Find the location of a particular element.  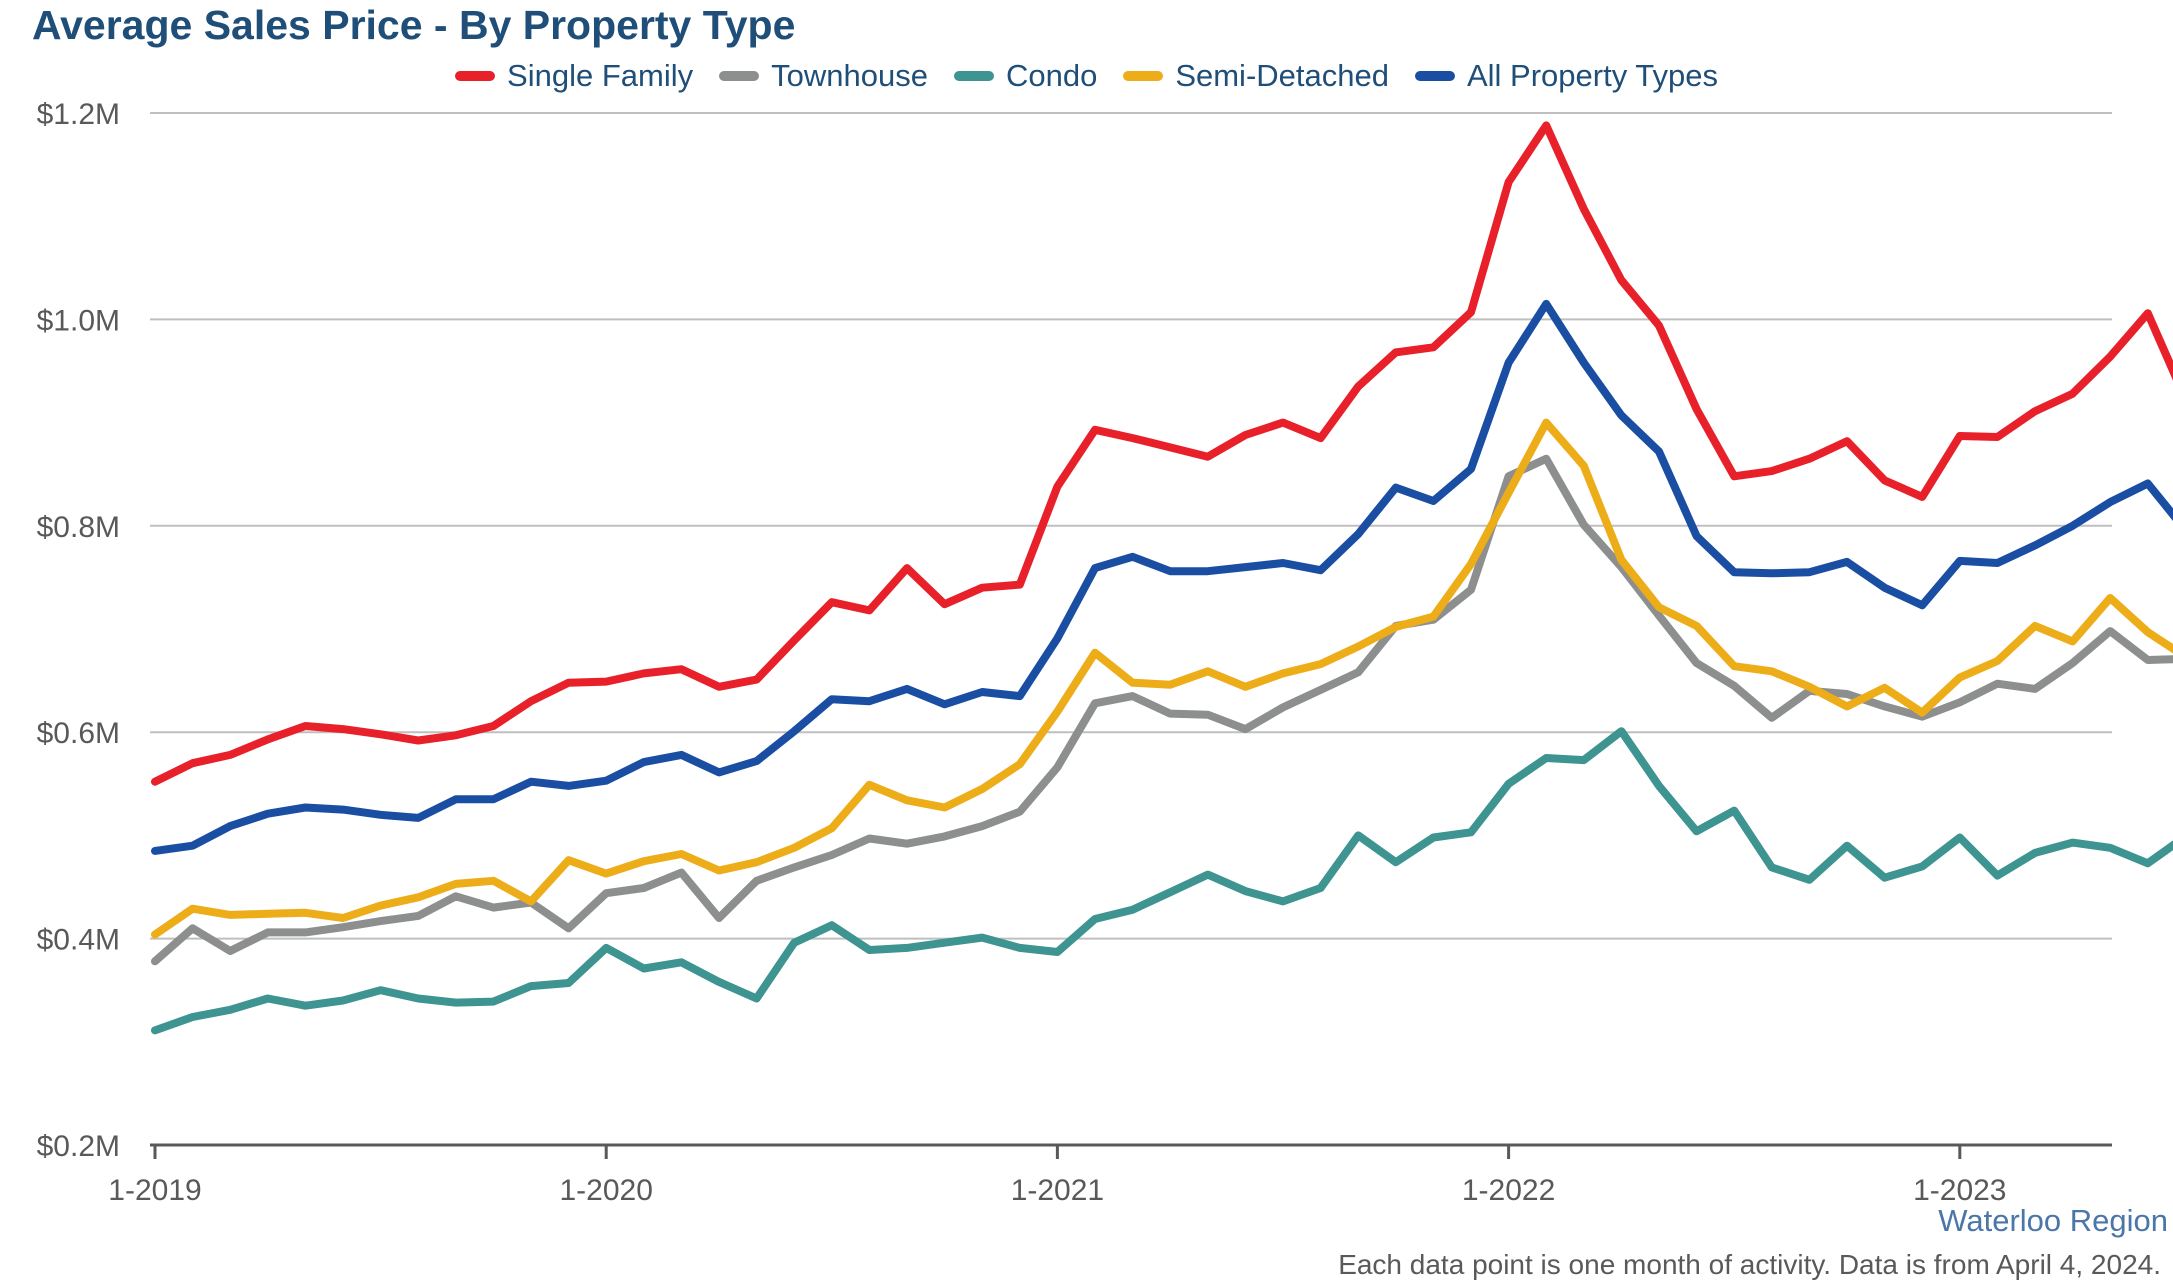

legend-label: Semi-Detached is located at coordinates (1282, 75).